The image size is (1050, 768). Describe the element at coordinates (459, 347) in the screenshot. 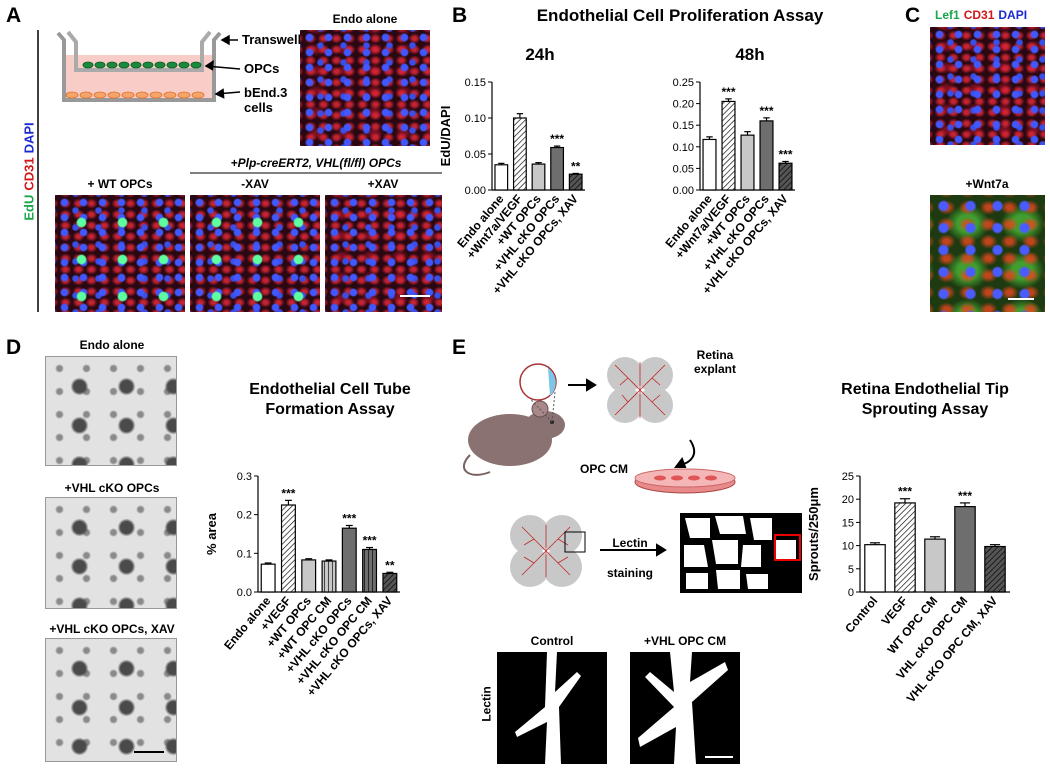

I see `panel-label: E` at that location.